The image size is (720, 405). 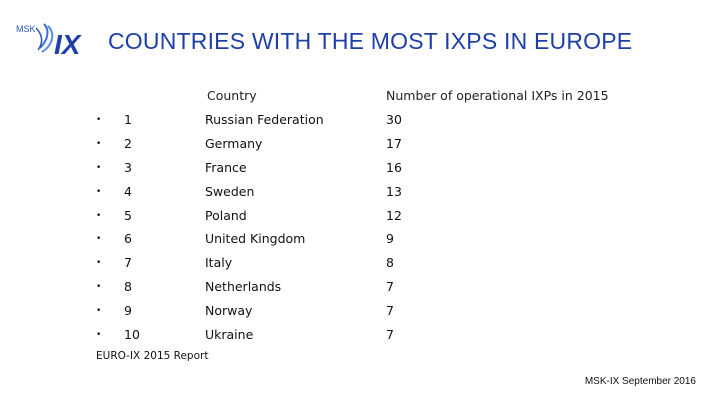 I want to click on msk-ix-logo: MSK IX, so click(x=54, y=39).